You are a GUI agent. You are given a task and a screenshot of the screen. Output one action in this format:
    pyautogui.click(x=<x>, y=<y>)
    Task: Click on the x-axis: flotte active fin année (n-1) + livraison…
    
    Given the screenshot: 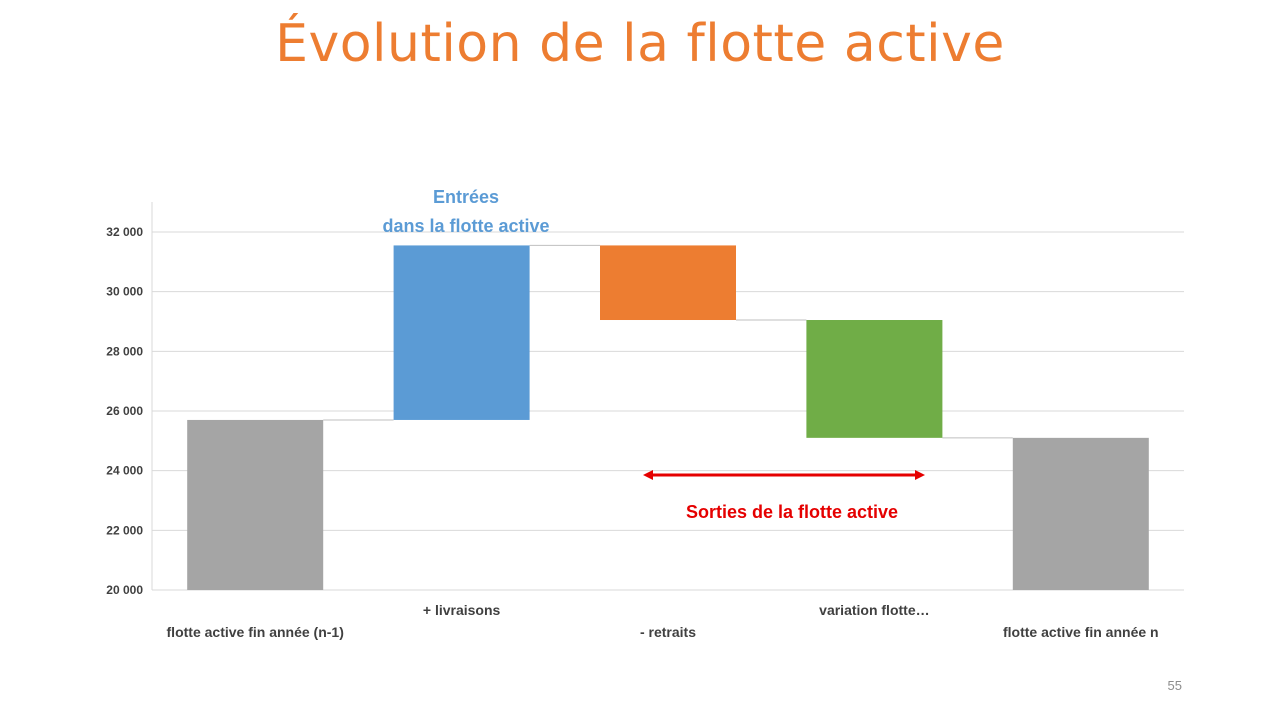 What is the action you would take?
    pyautogui.click(x=663, y=621)
    